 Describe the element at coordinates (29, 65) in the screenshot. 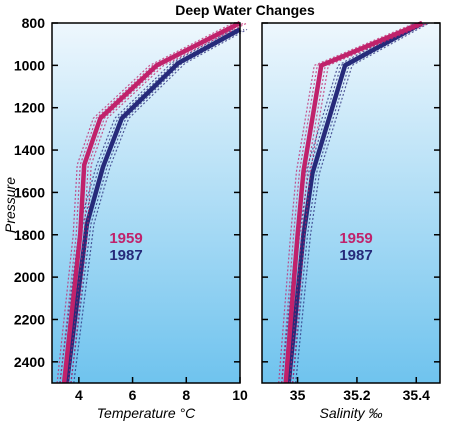

I see `y-tick-label: 1000` at that location.